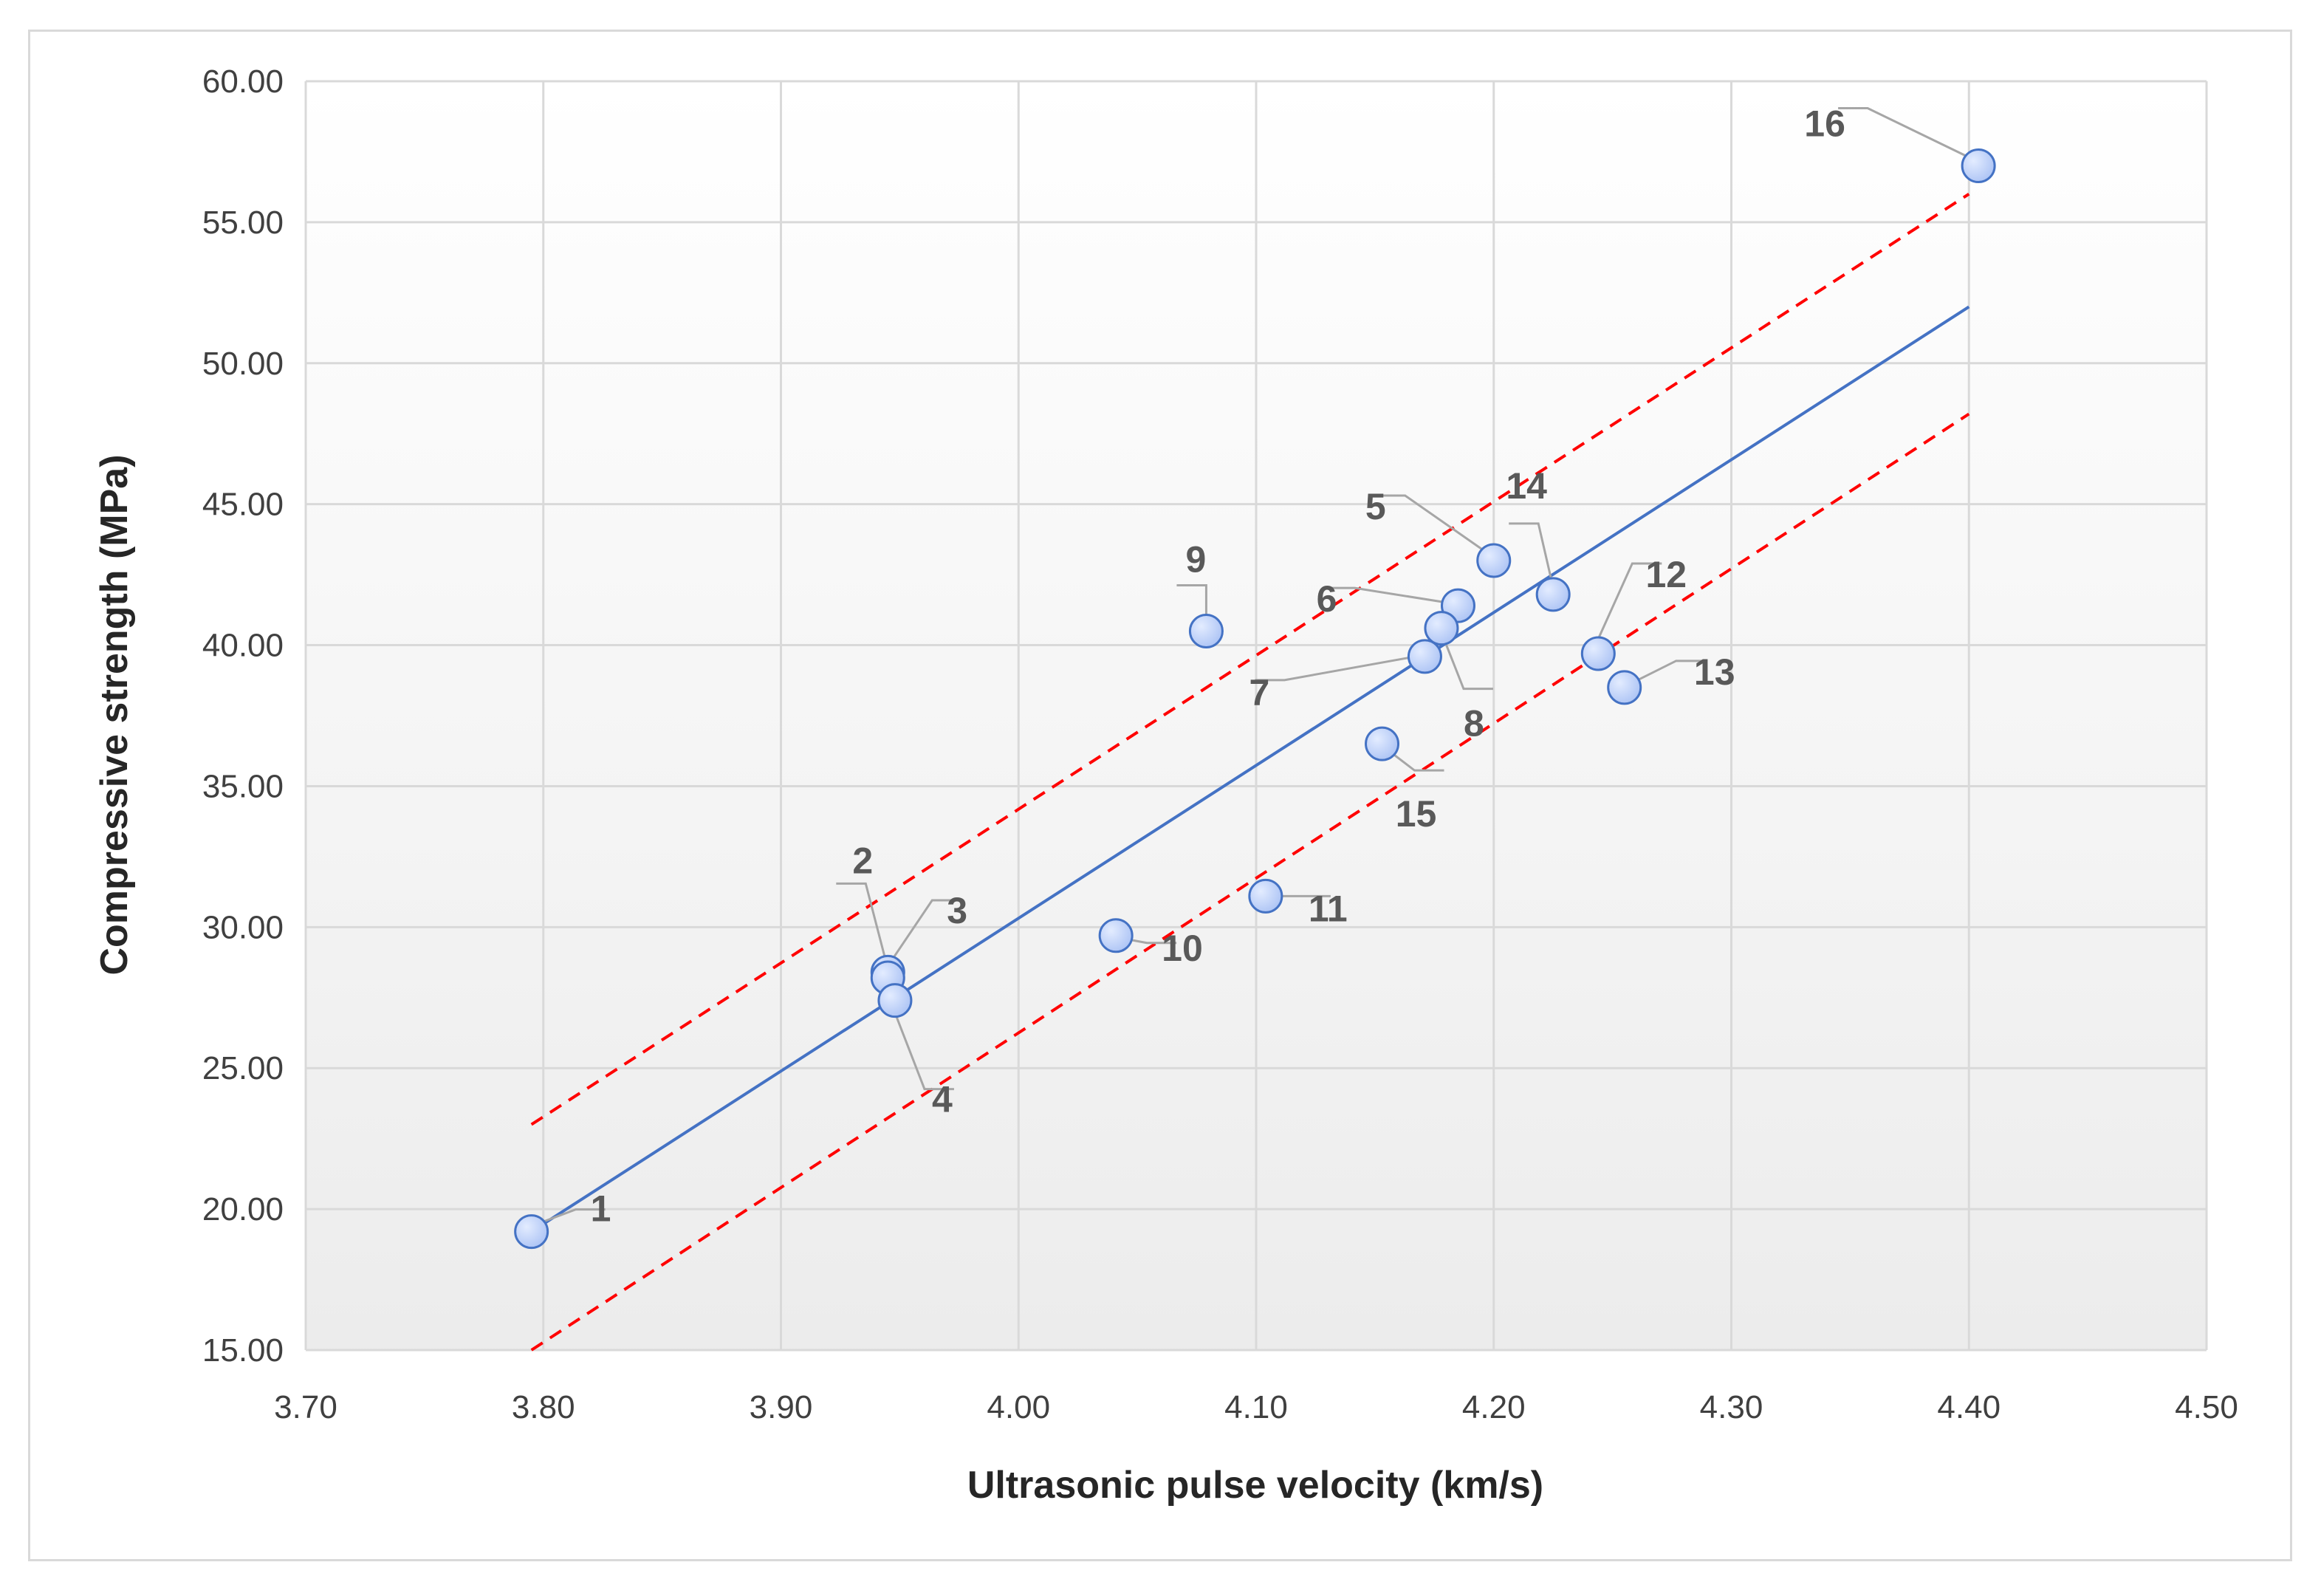  What do you see at coordinates (957, 910) in the screenshot?
I see `point-label-3: 3` at bounding box center [957, 910].